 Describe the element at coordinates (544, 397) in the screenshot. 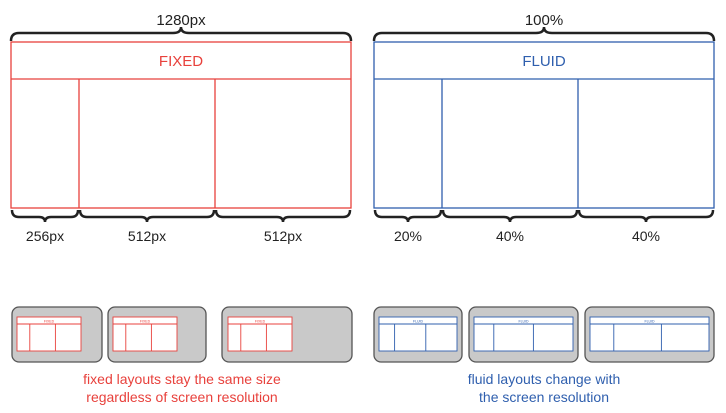

I see `fluid-caption-line-2: the screen resolution` at that location.